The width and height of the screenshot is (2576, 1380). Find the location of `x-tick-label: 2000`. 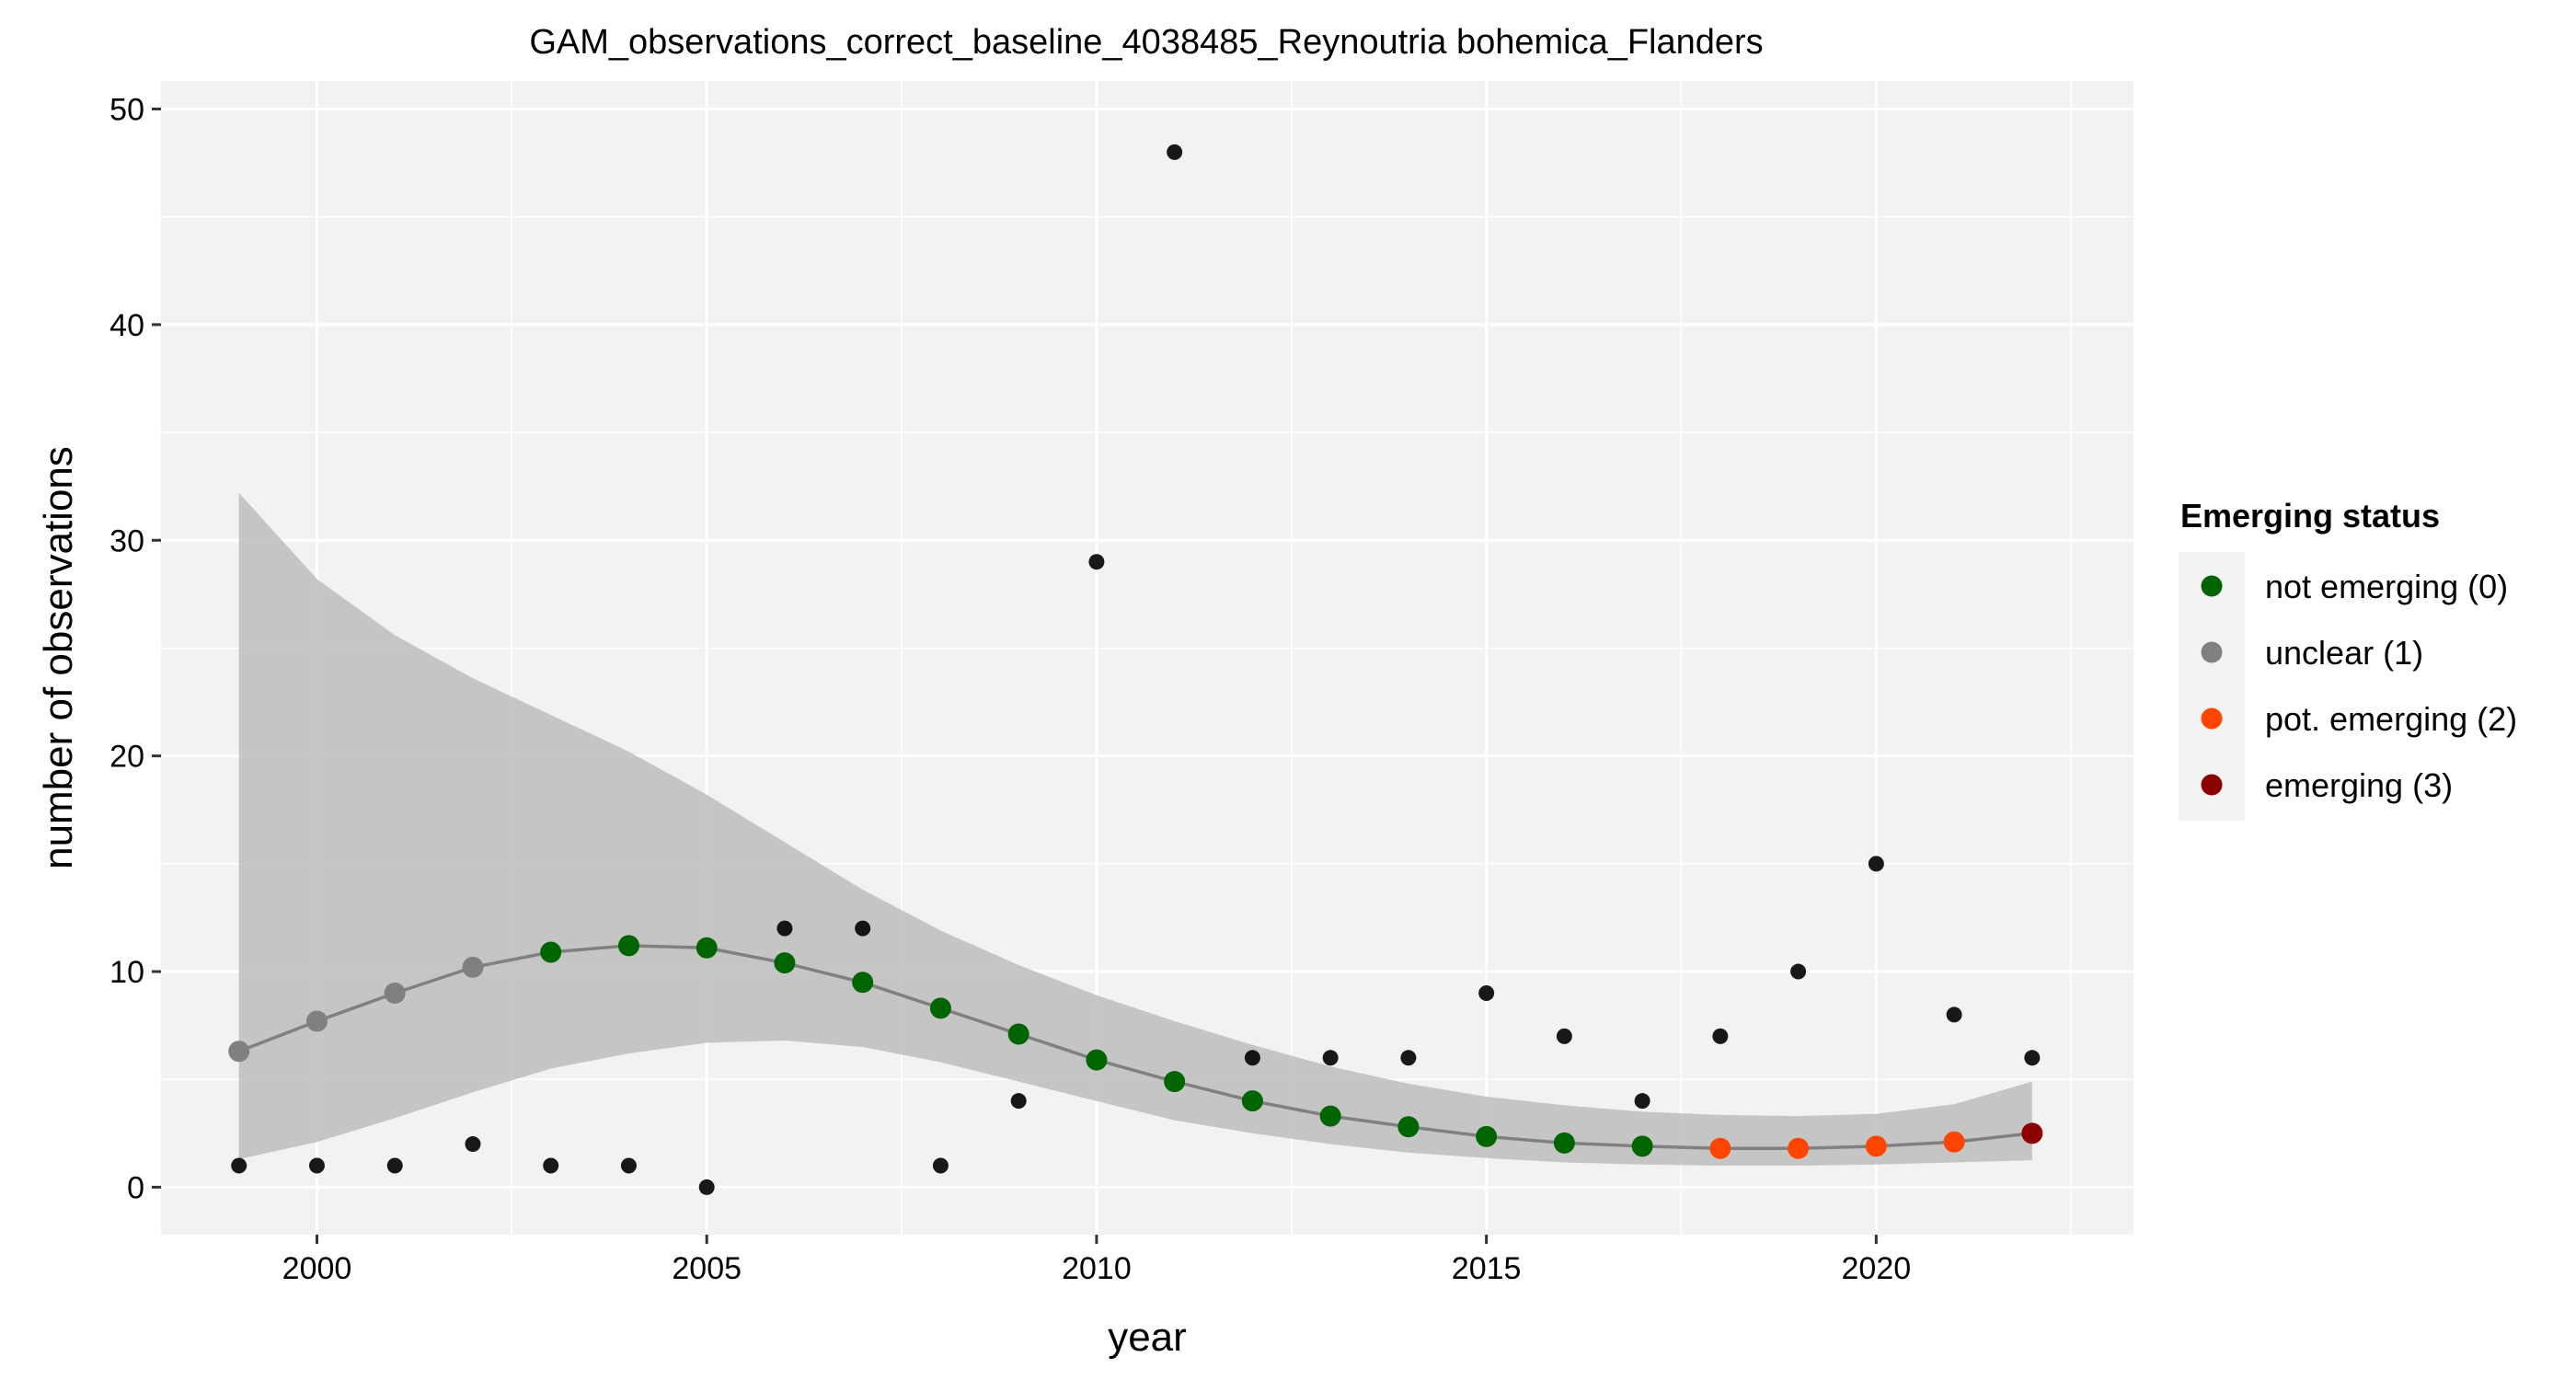

x-tick-label: 2000 is located at coordinates (317, 1268).